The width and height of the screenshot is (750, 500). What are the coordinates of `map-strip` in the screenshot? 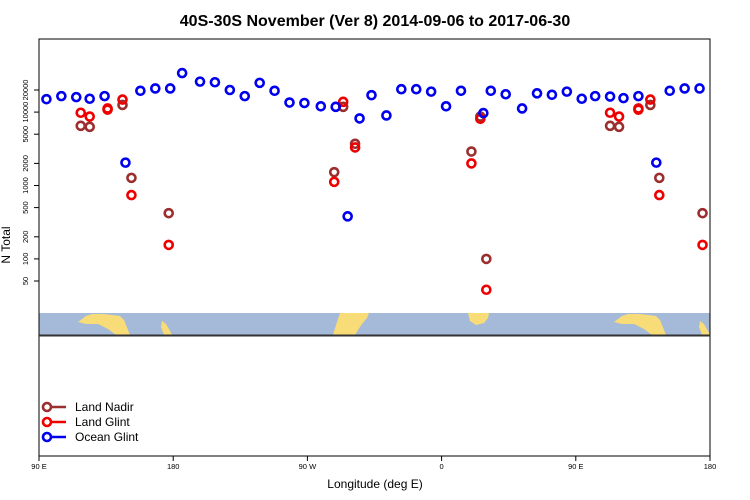 It's located at (374, 324).